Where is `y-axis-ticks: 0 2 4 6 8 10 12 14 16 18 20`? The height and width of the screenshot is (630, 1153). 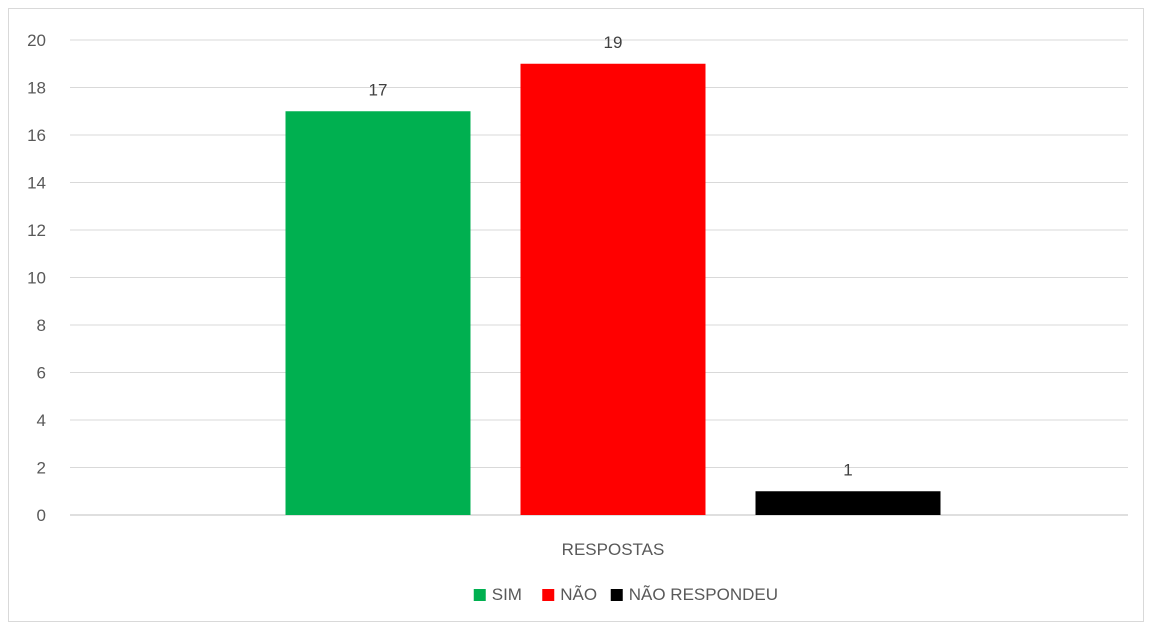 y-axis-ticks: 0 2 4 6 8 10 12 14 16 18 20 is located at coordinates (36, 278).